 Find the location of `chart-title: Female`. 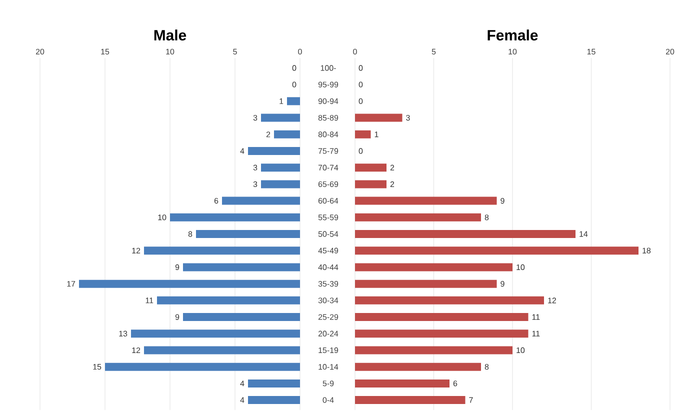

chart-title: Female is located at coordinates (513, 35).